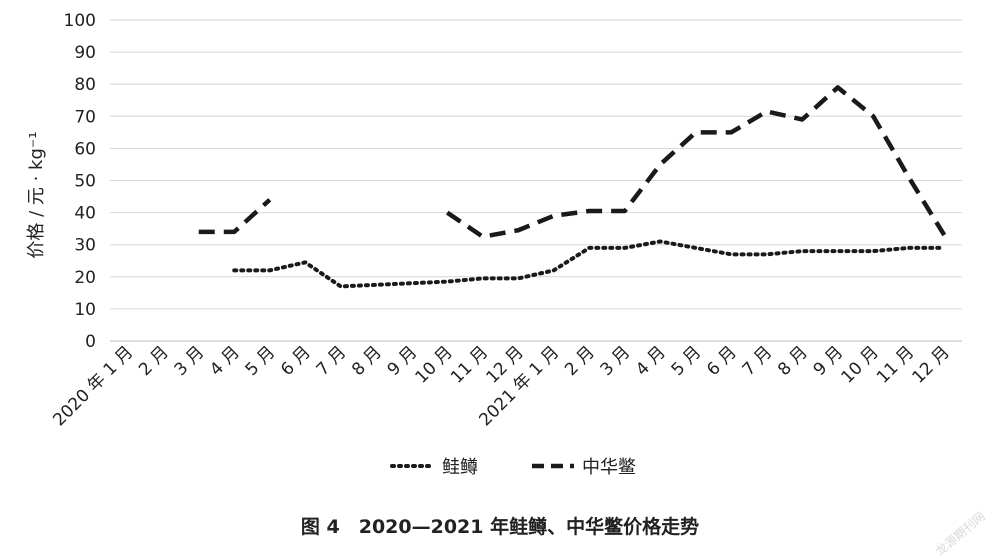 Image resolution: width=1000 pixels, height=559 pixels. I want to click on legend-label: 鲑鳟, so click(460, 467).